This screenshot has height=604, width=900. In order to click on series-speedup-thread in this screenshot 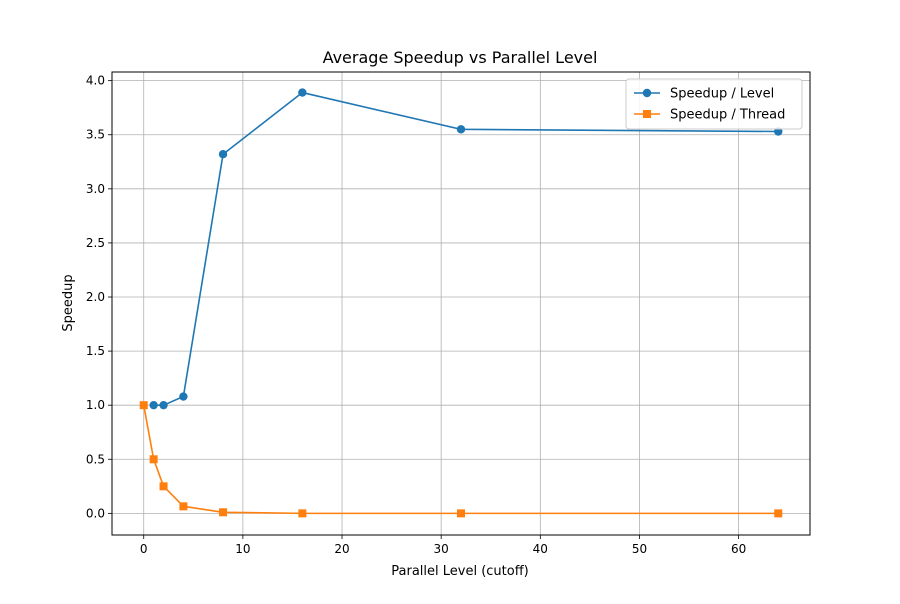, I will do `click(461, 459)`.